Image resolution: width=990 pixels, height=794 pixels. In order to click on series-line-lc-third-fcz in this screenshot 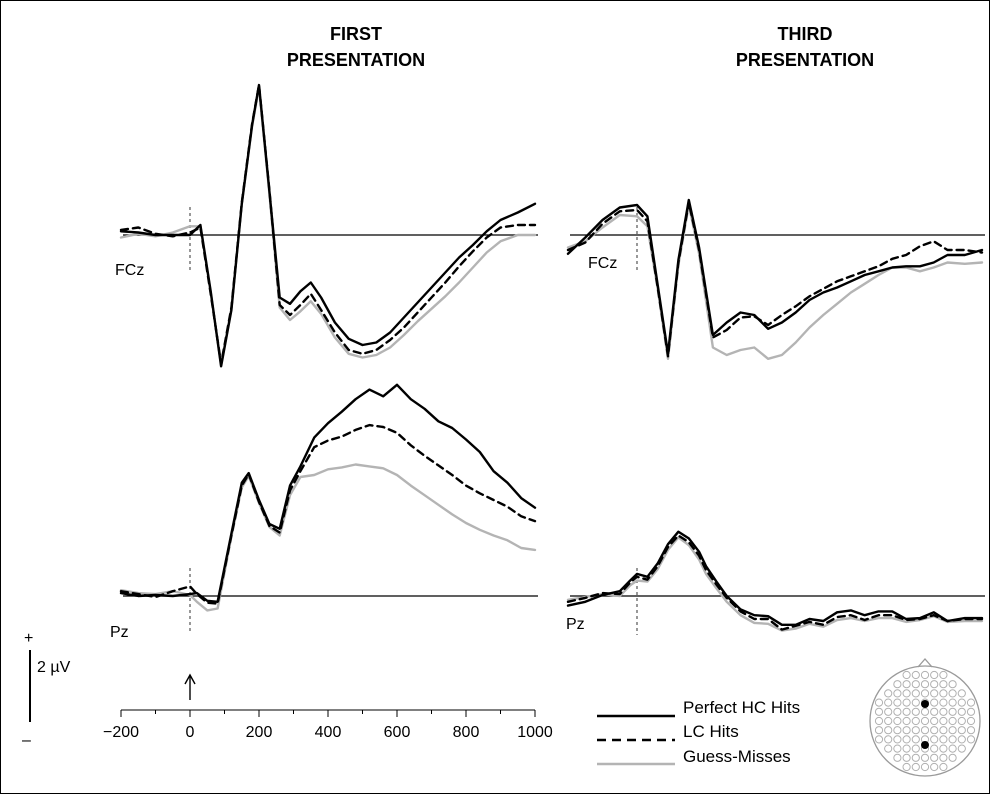, I will do `click(775, 279)`.